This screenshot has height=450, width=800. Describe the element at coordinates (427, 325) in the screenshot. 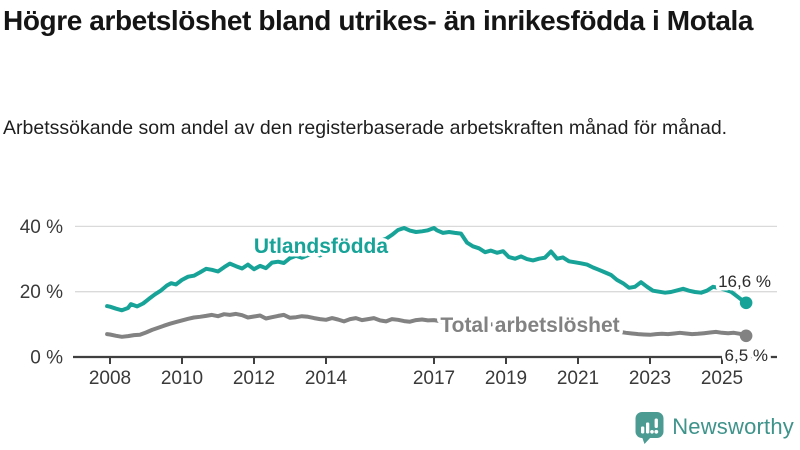

I see `series-line-total` at that location.